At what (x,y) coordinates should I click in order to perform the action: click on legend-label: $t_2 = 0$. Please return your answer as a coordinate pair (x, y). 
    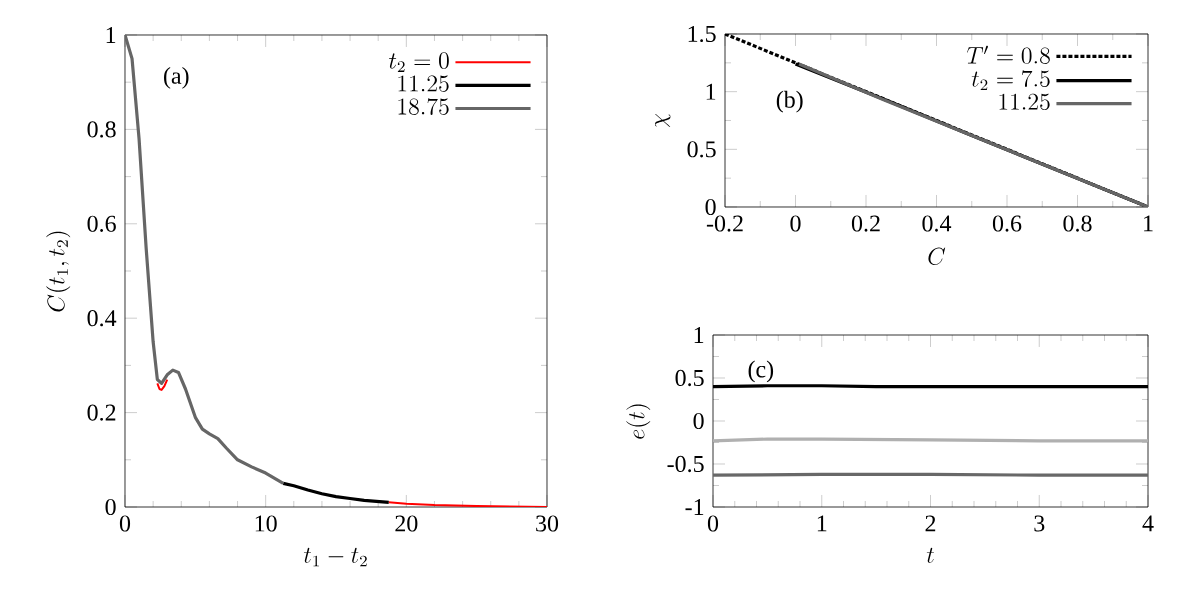
    Looking at the image, I should click on (419, 62).